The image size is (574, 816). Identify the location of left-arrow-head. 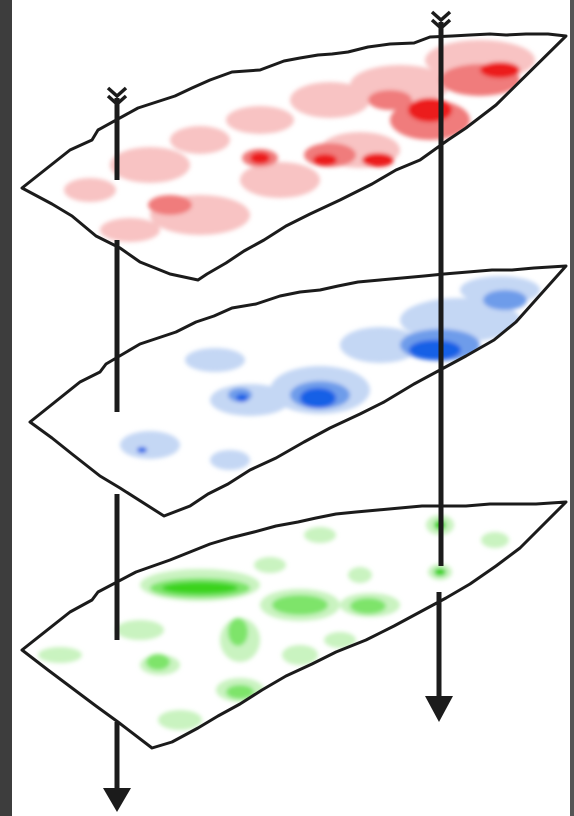
(117, 800).